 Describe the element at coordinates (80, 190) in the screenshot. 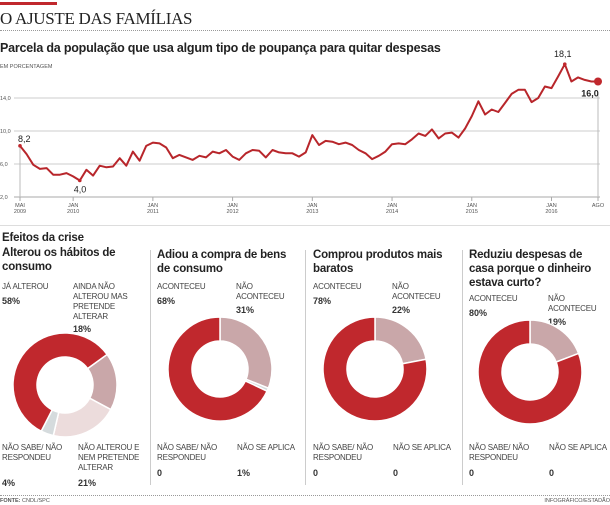

I see `data-label: 4,0` at that location.